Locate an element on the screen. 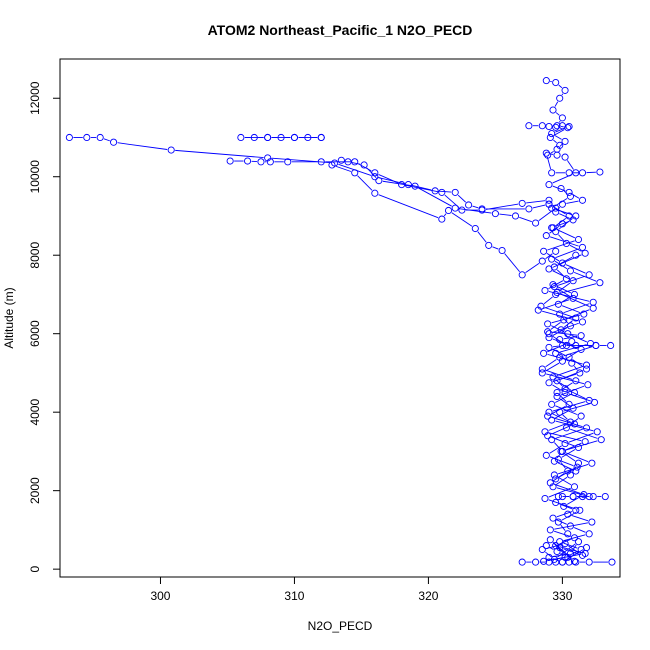  y-axis-label: Altitude (m) is located at coordinates (9, 317).